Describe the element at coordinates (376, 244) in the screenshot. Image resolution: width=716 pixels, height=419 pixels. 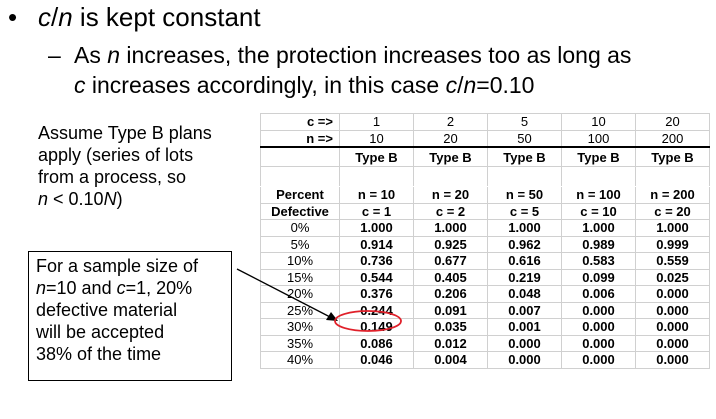
I see `probability-cell: 0.914` at that location.